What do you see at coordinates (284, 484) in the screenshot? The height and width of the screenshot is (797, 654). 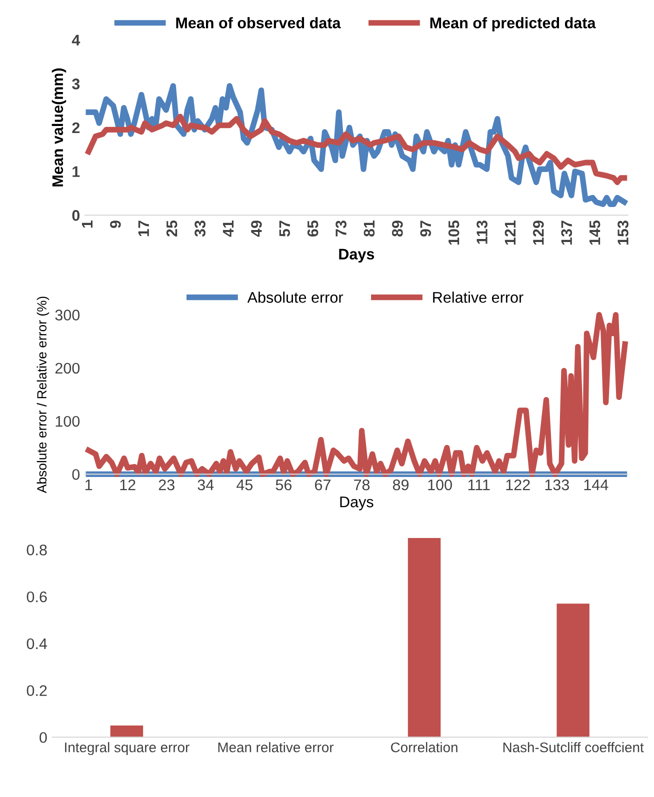 I see `x-tick-label: 56` at bounding box center [284, 484].